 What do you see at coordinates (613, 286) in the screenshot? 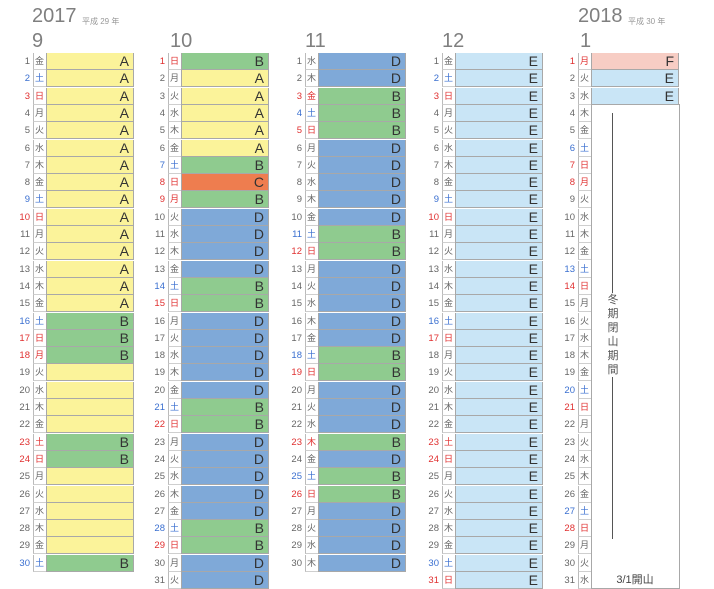
I see `day-row: 14 日` at bounding box center [613, 286].